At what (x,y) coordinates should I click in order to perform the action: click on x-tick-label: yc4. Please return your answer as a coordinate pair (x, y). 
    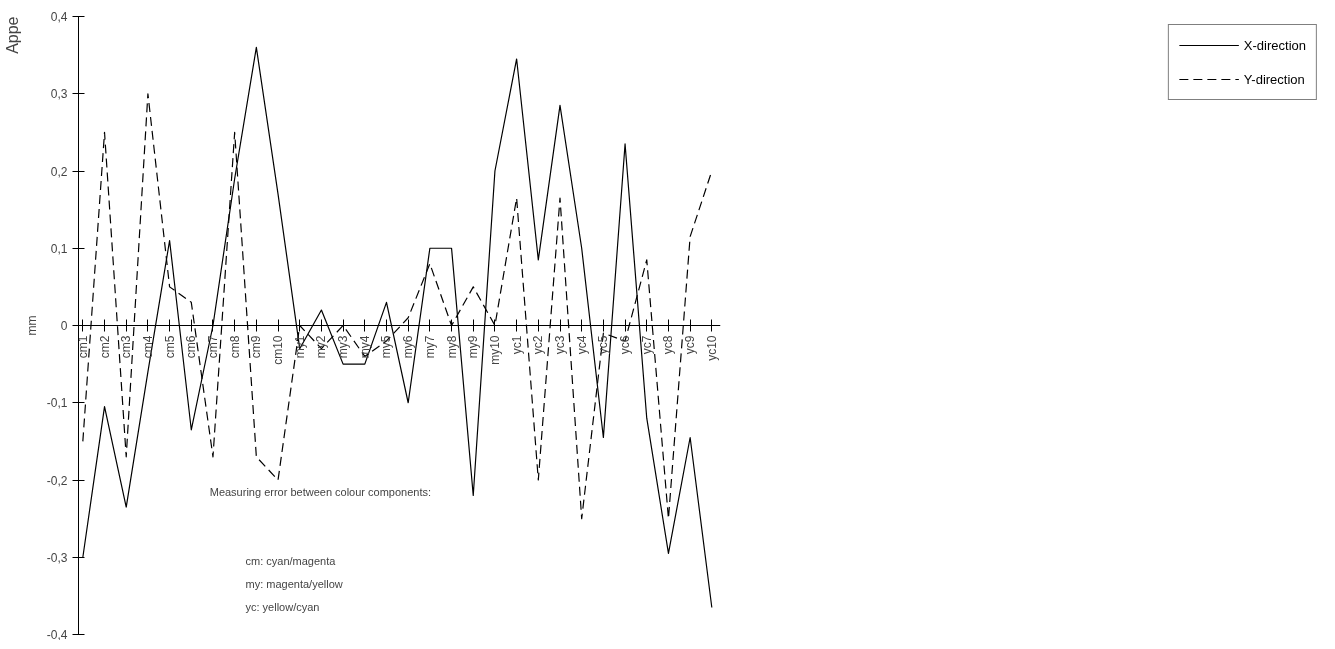
    Looking at the image, I should click on (581, 345).